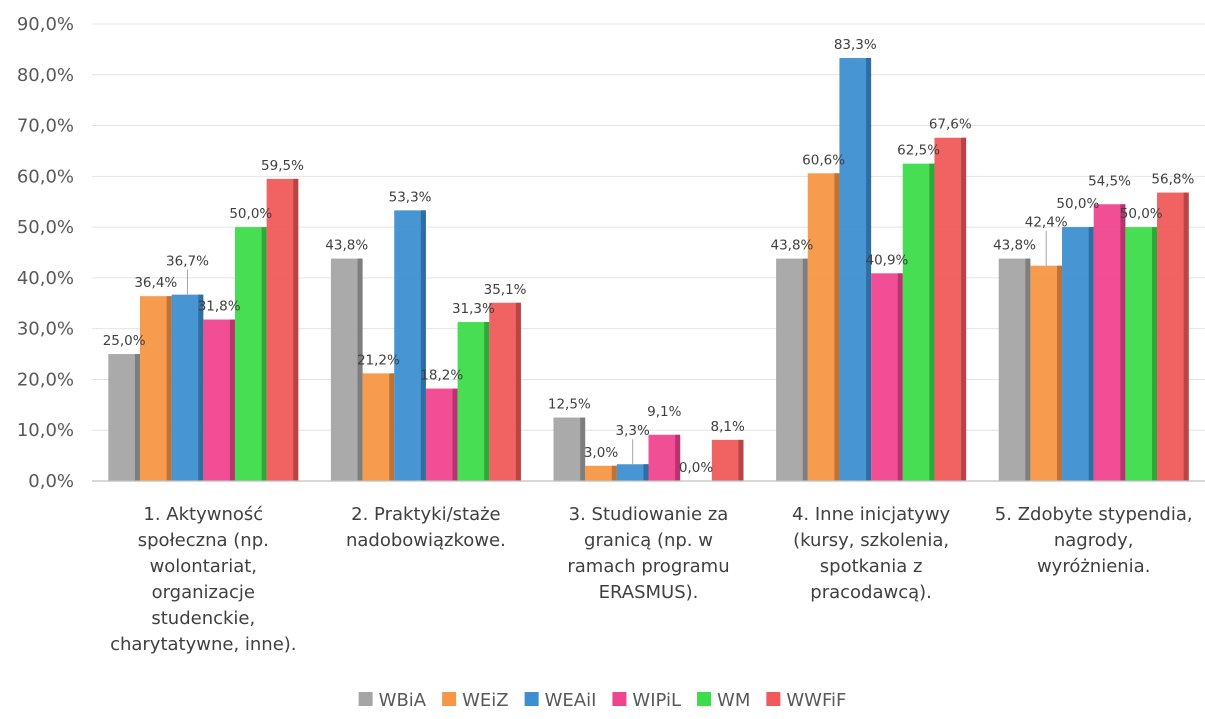 This screenshot has height=719, width=1205. Describe the element at coordinates (886, 260) in the screenshot. I see `data-label: 40,9%` at that location.